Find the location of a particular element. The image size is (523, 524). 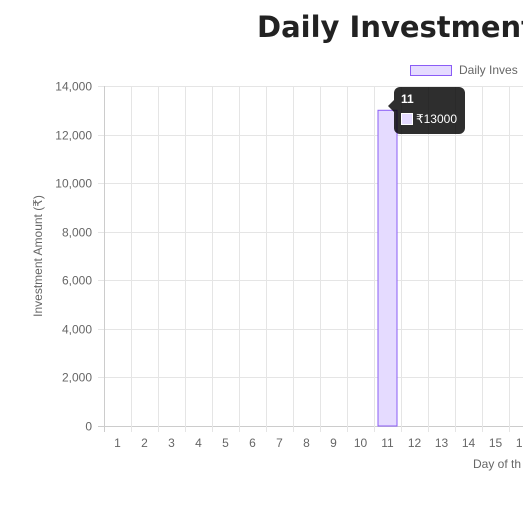

y-axis-ticks: 0 2,000 4,000 6,000 8,000 10,000 12,000 14,000 is located at coordinates (73, 257).